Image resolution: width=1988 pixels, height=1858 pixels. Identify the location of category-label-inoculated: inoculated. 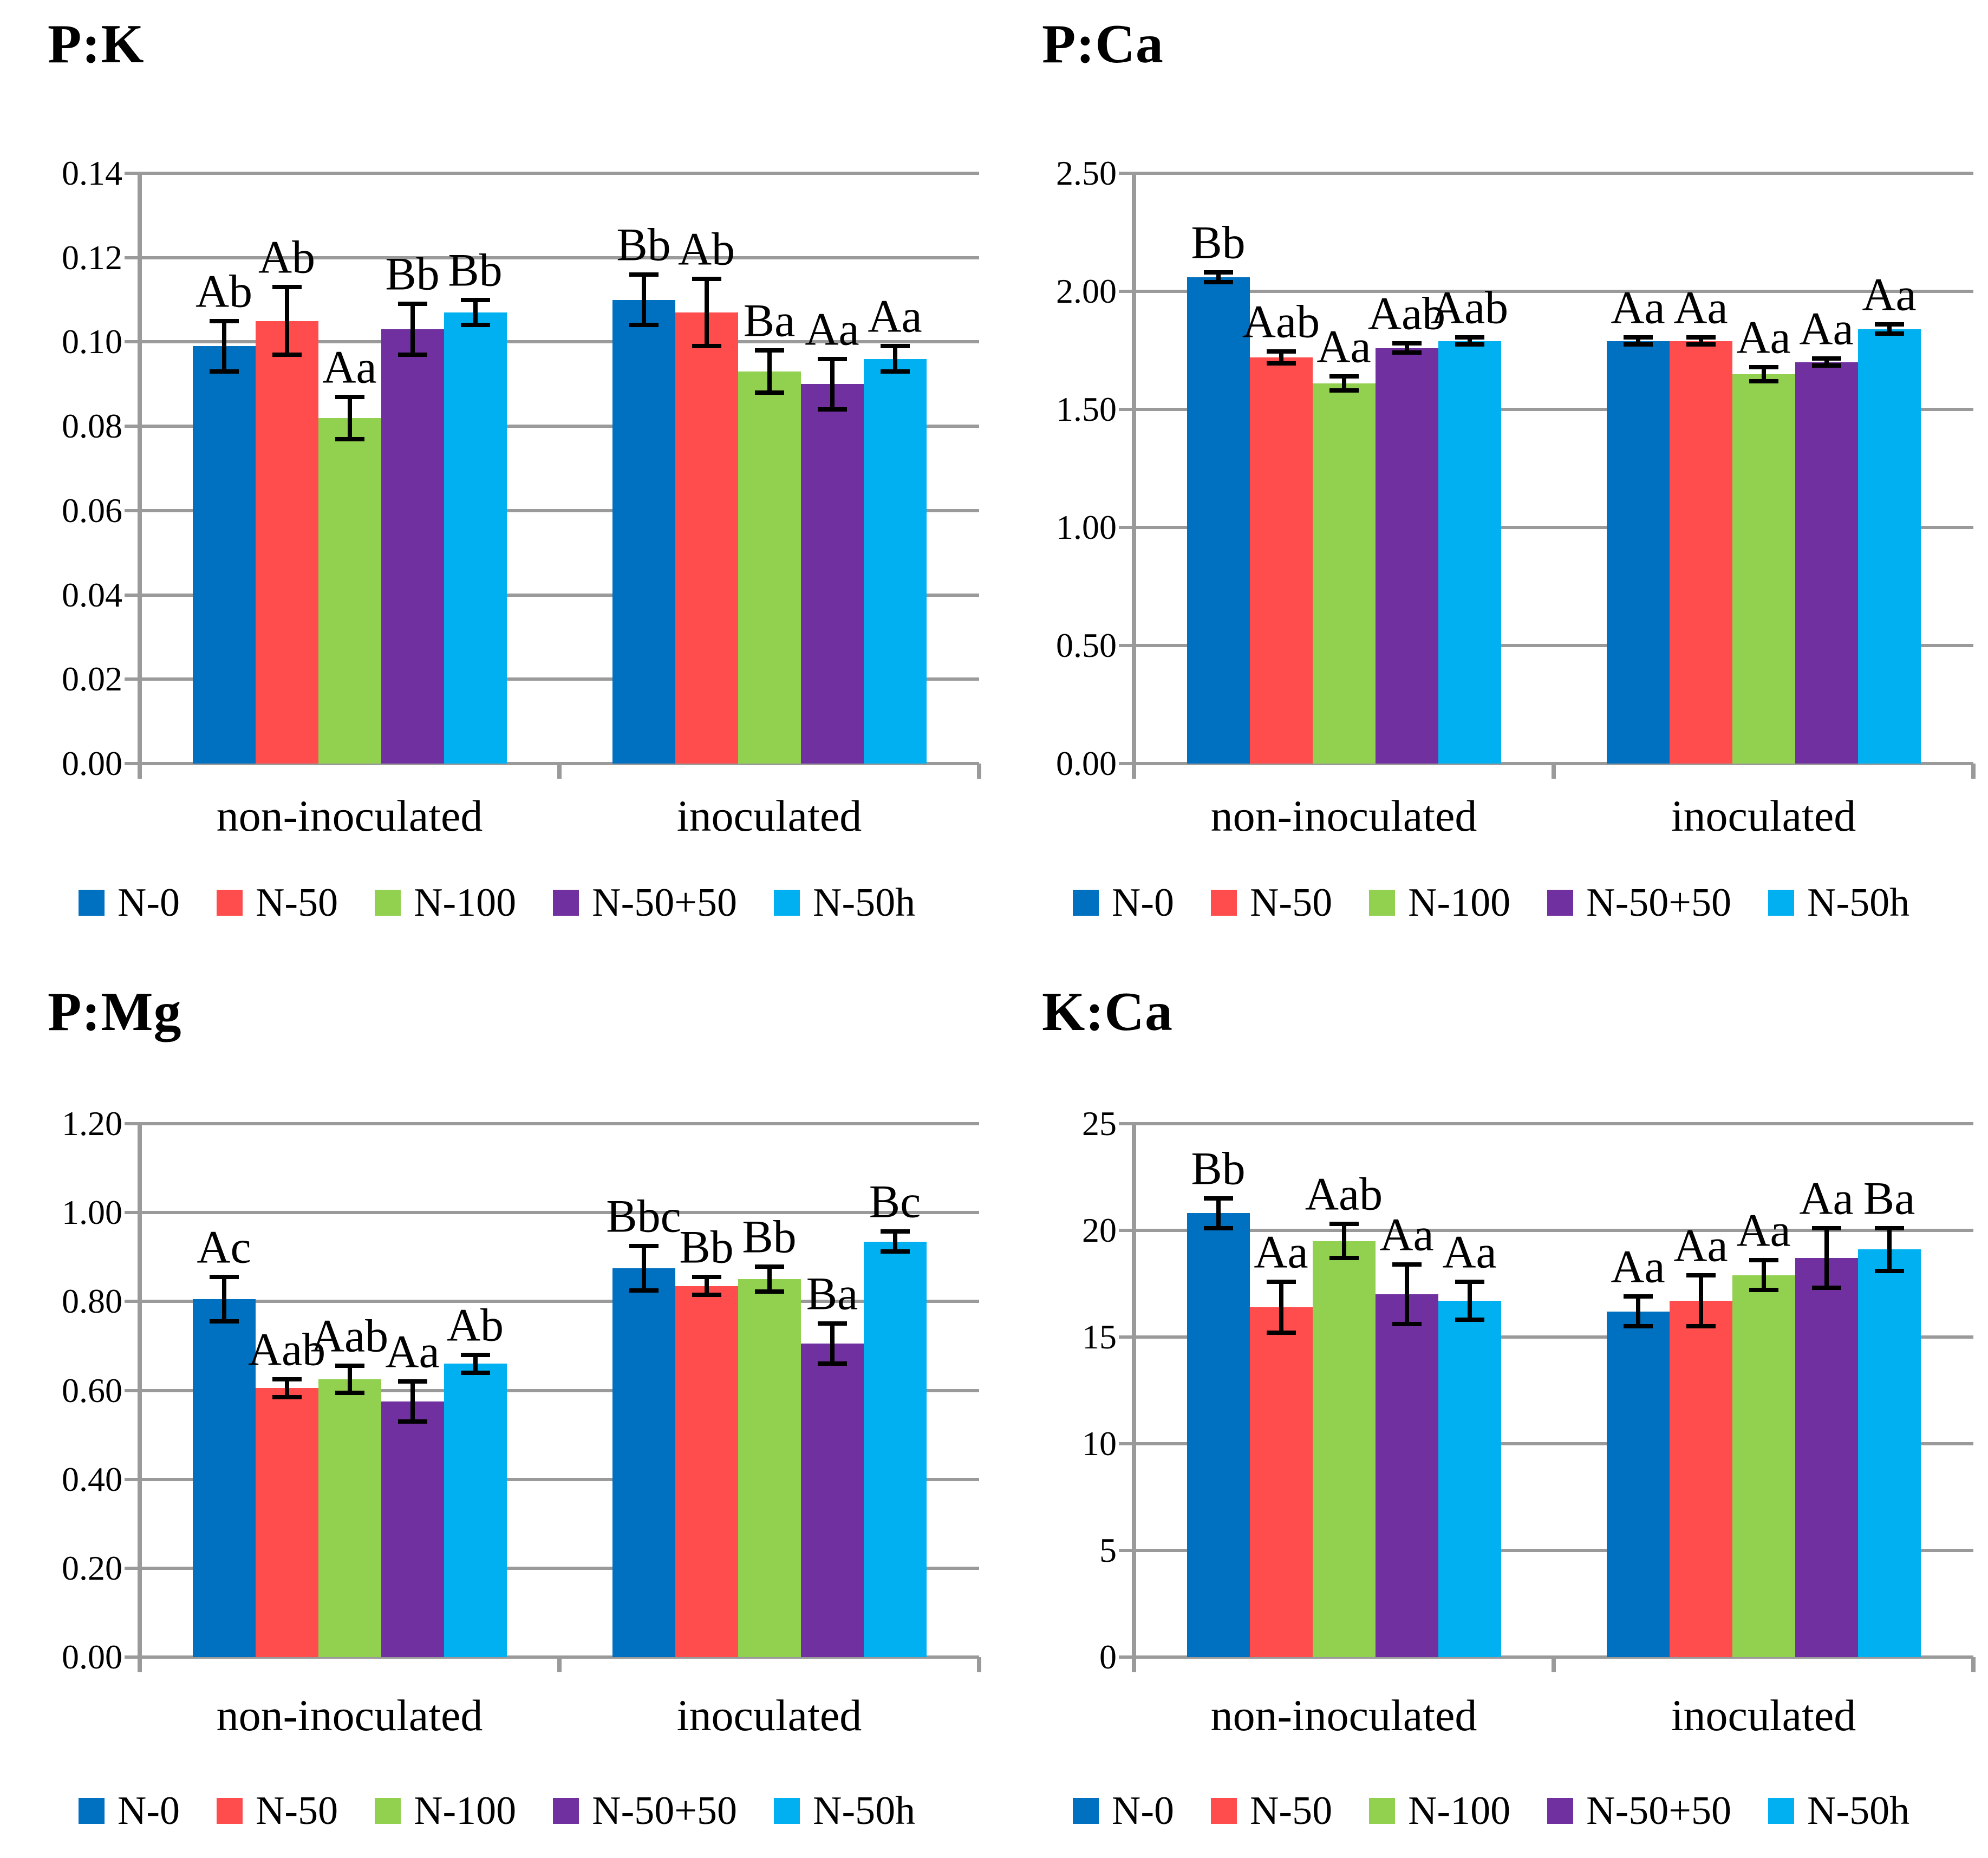
(1763, 1715).